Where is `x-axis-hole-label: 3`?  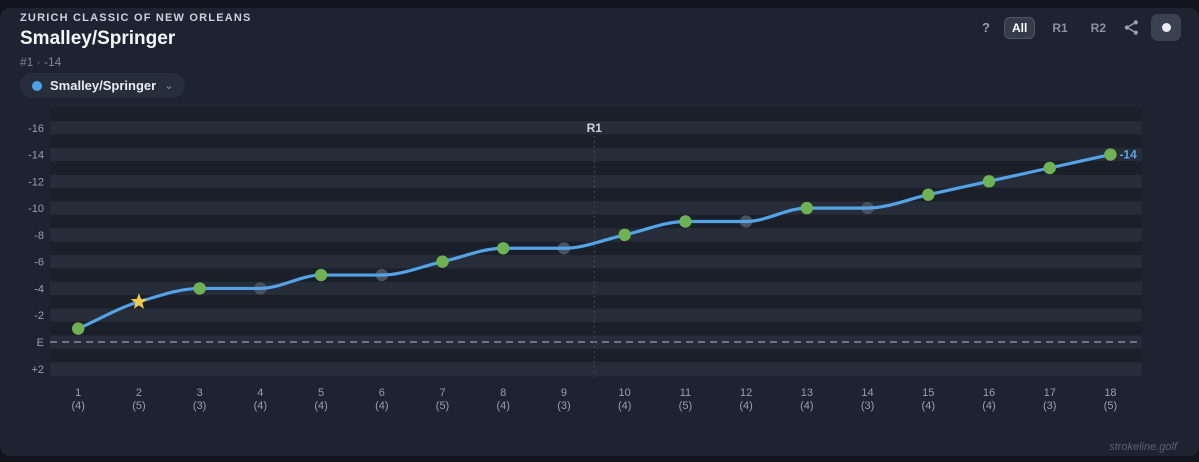
x-axis-hole-label: 3 is located at coordinates (200, 393).